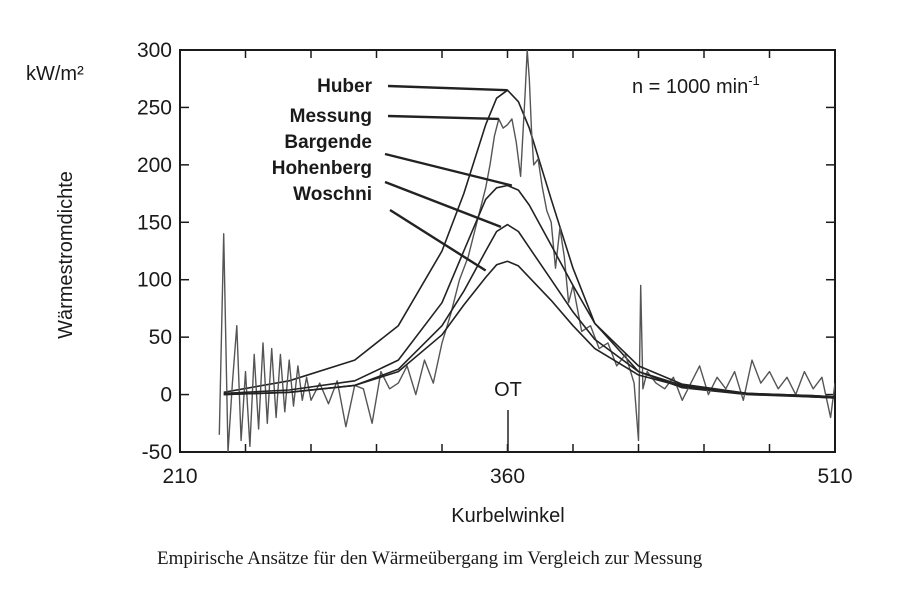  Describe the element at coordinates (754, 80) in the screenshot. I see `speed-superscript: -1` at that location.